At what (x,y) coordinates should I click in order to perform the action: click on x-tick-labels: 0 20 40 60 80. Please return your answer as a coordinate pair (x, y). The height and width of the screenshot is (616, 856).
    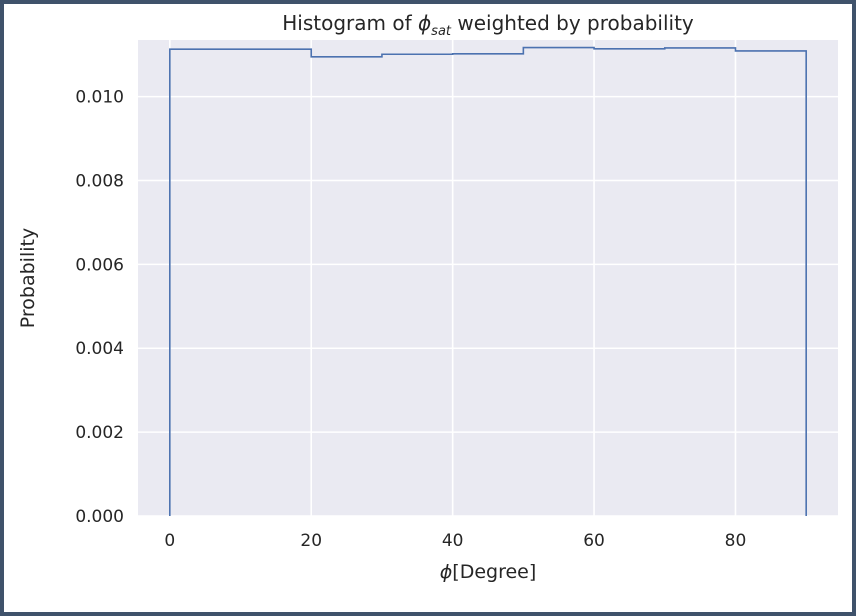
    Looking at the image, I should click on (455, 541).